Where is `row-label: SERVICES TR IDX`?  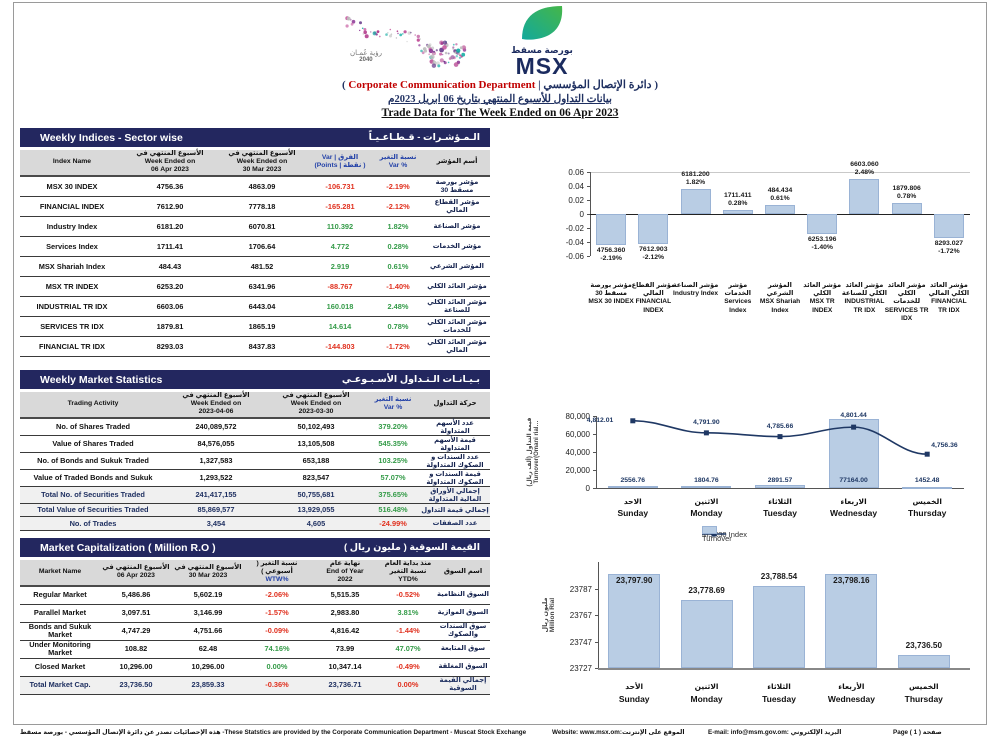
row-label: SERVICES TR IDX is located at coordinates (72, 326).